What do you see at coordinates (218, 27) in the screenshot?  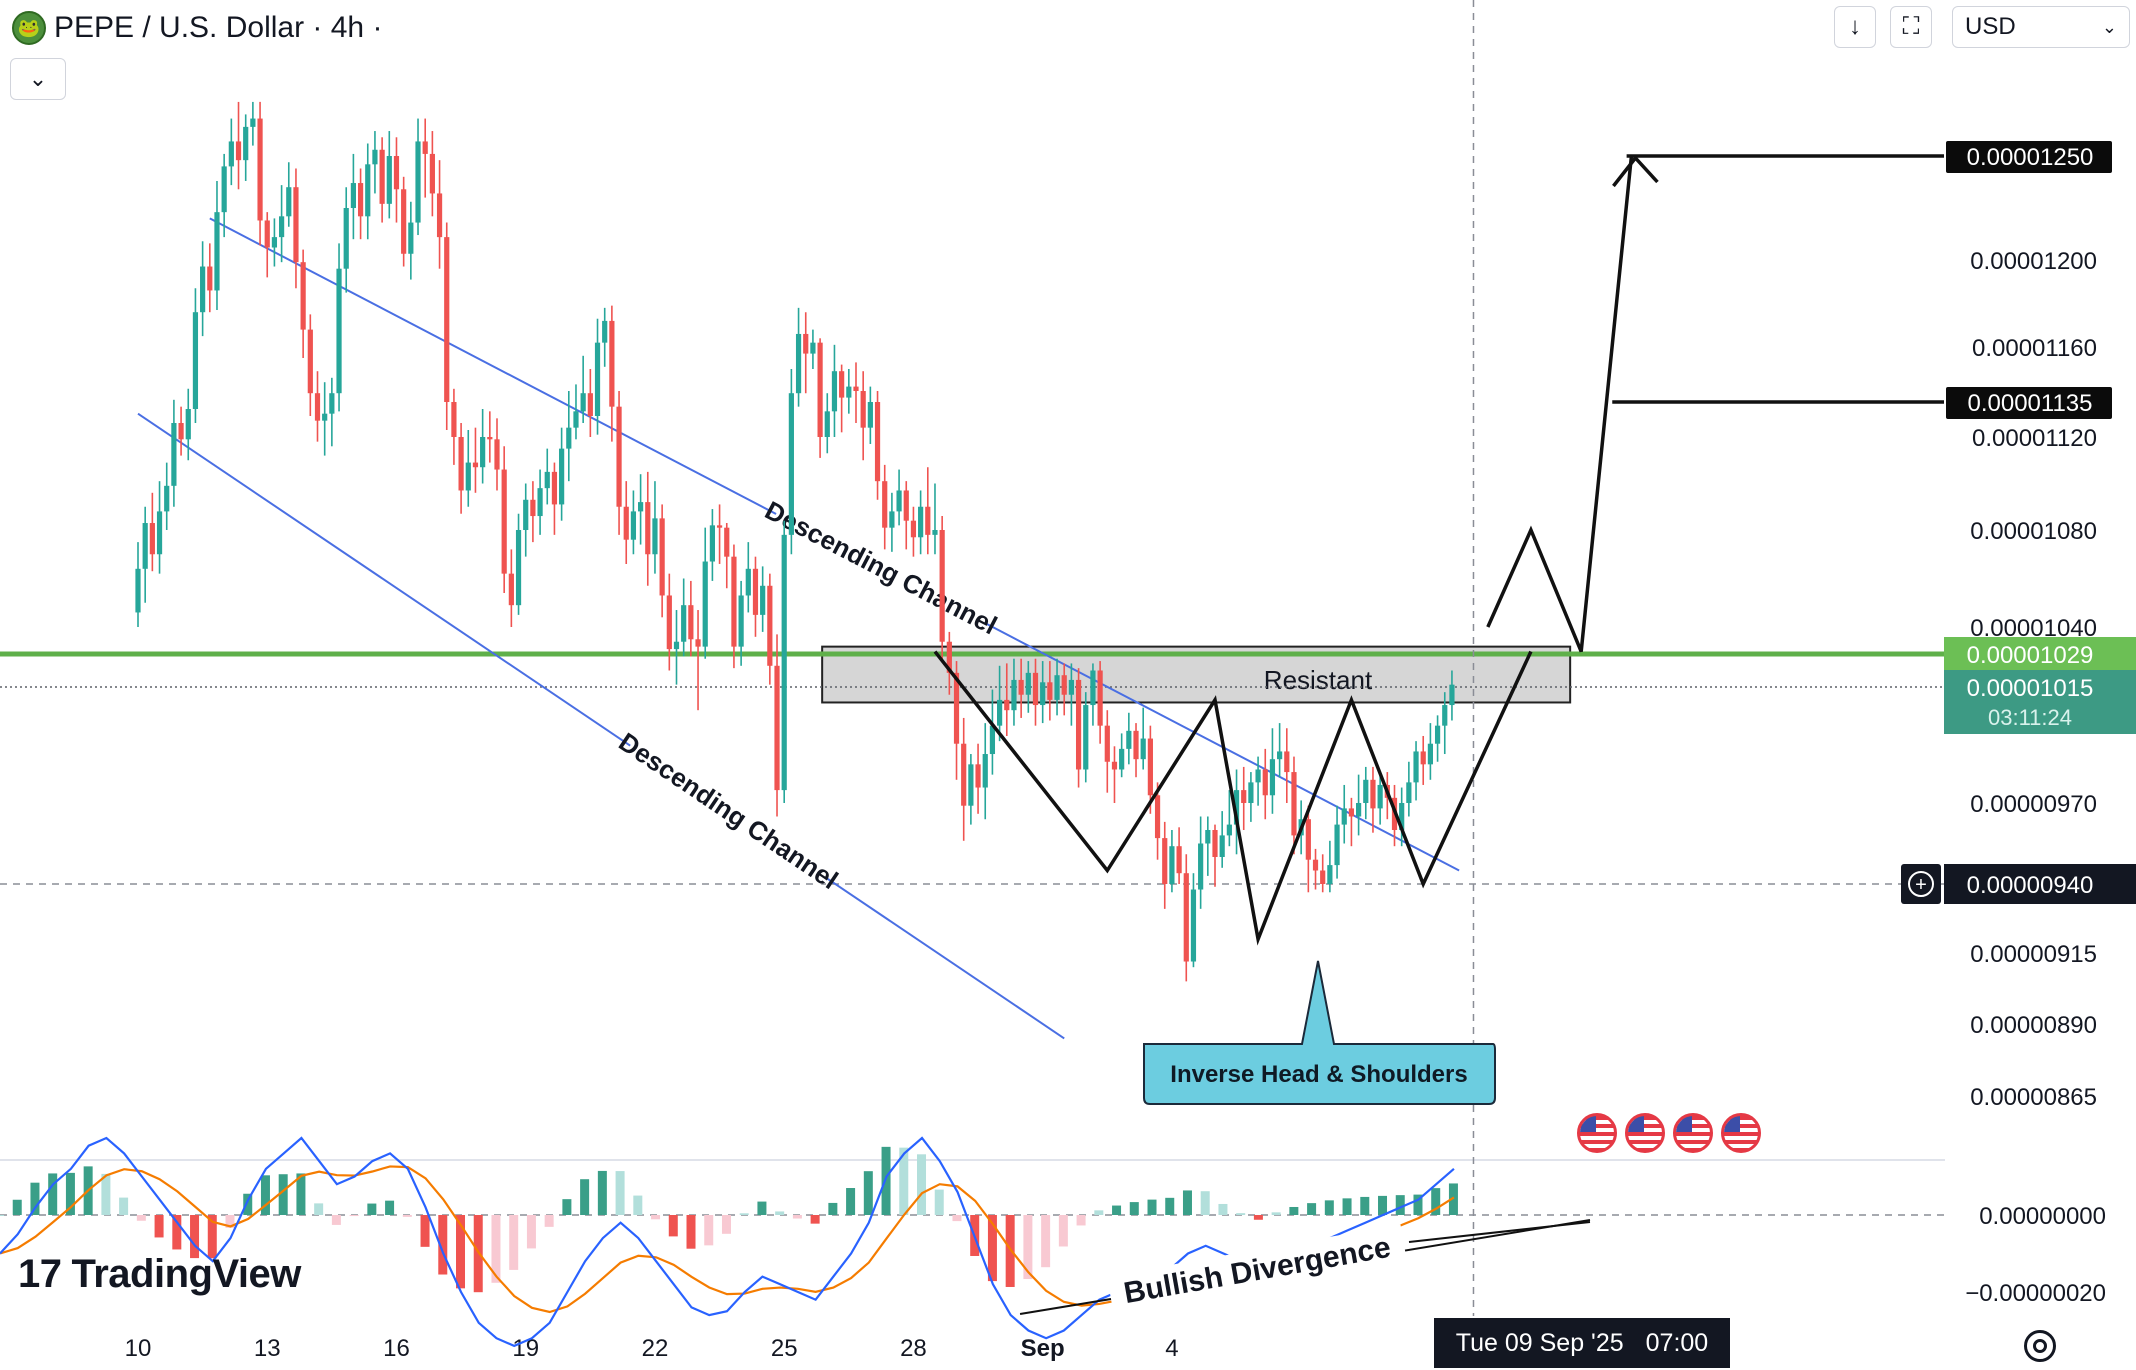 I see `symbol-title: PEPE / U.S. Dollar · 4h ·` at bounding box center [218, 27].